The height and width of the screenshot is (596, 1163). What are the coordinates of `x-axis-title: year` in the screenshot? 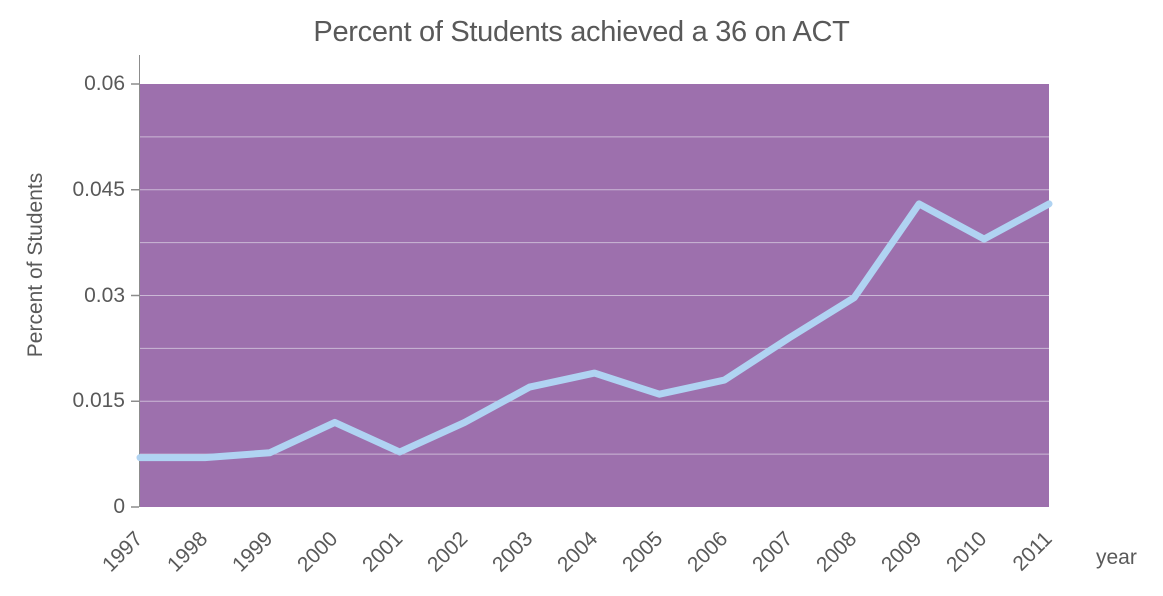 It's located at (1116, 557).